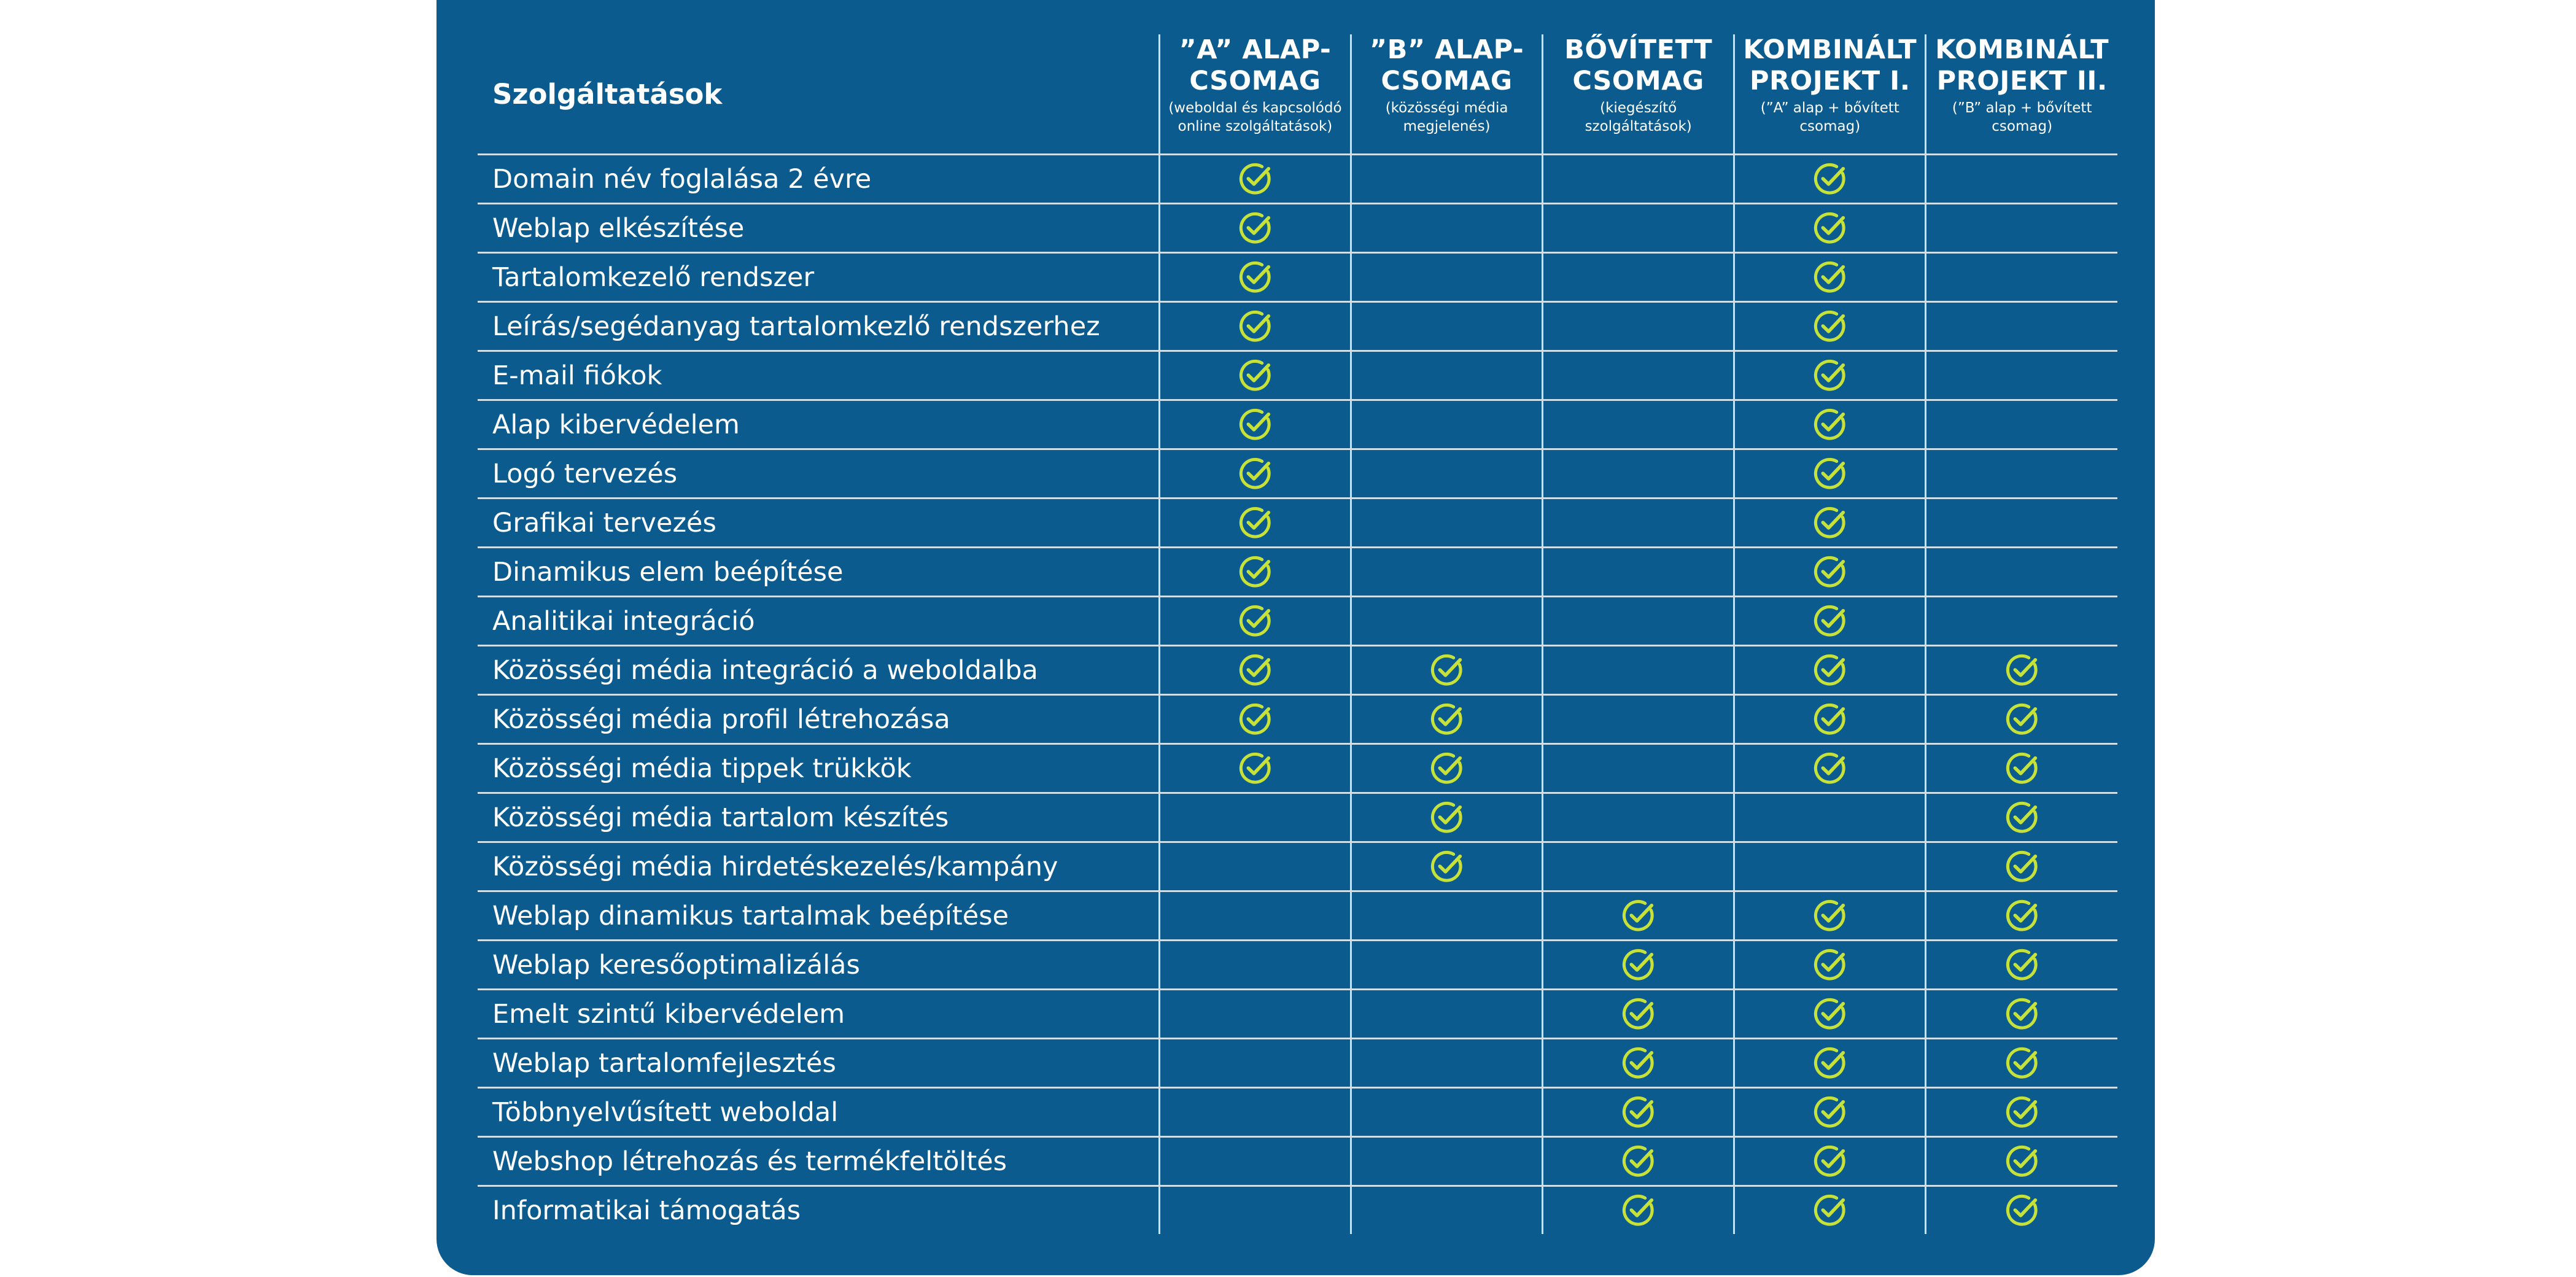  What do you see at coordinates (819, 1112) in the screenshot?
I see `service-name: Többnyelvűsített weboldal` at bounding box center [819, 1112].